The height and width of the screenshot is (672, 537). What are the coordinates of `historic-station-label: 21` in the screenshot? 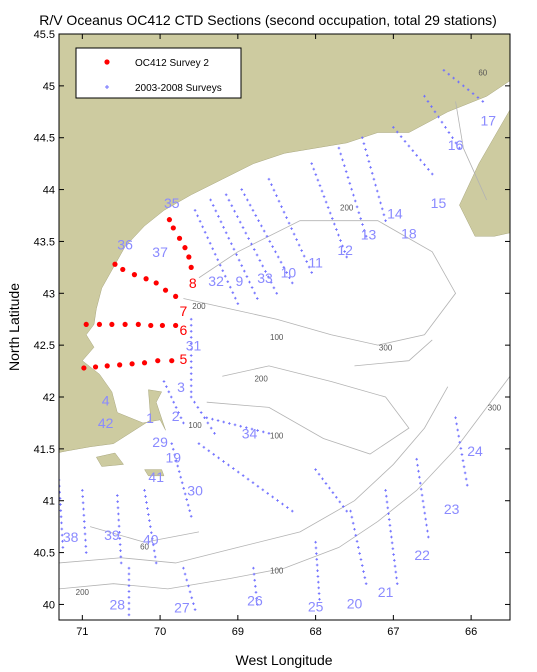 It's located at (386, 592).